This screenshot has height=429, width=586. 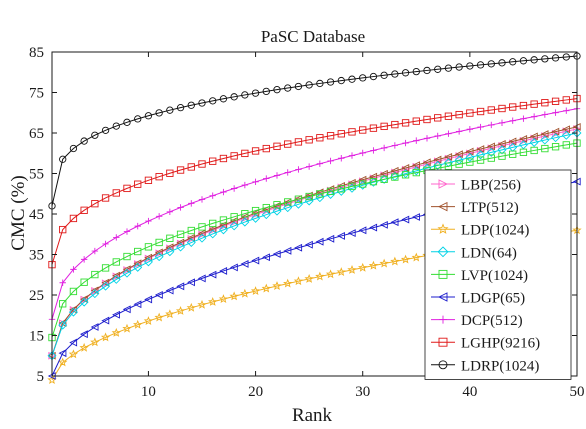 What do you see at coordinates (36, 337) in the screenshot?
I see `y-tick-label: 15` at bounding box center [36, 337].